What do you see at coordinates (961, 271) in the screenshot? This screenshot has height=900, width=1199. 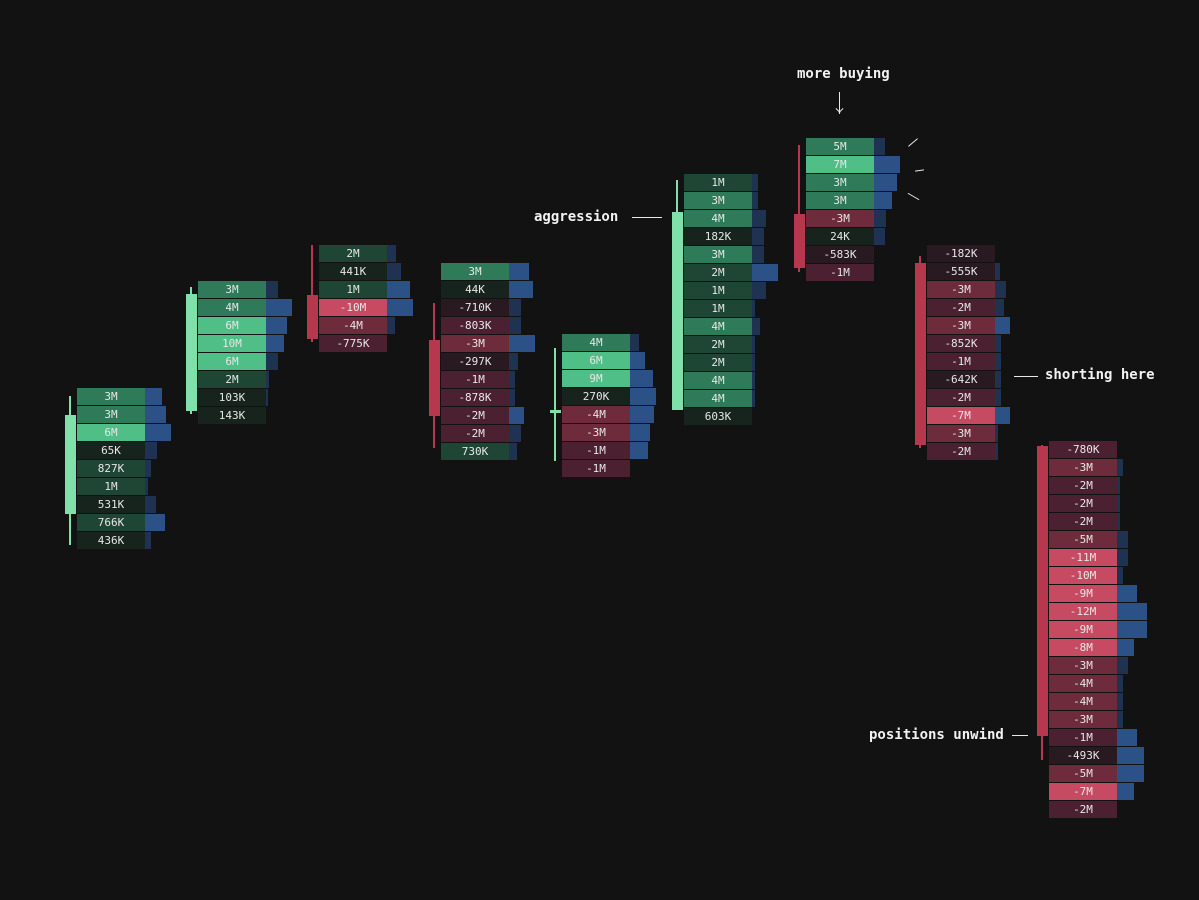 I see `footprint-cell: -555K` at bounding box center [961, 271].